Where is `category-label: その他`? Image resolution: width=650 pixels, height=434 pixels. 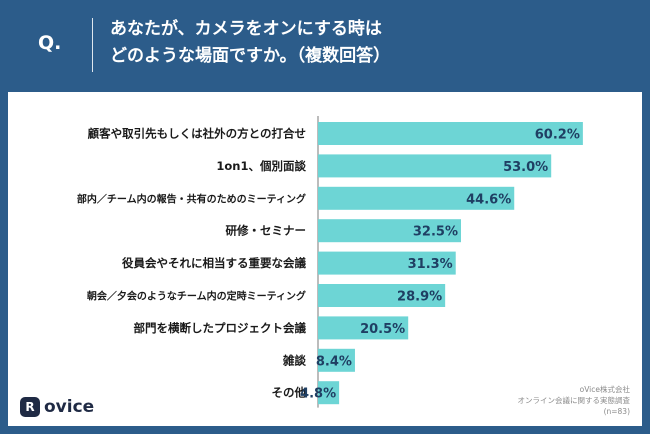 category-label: その他 is located at coordinates (289, 393).